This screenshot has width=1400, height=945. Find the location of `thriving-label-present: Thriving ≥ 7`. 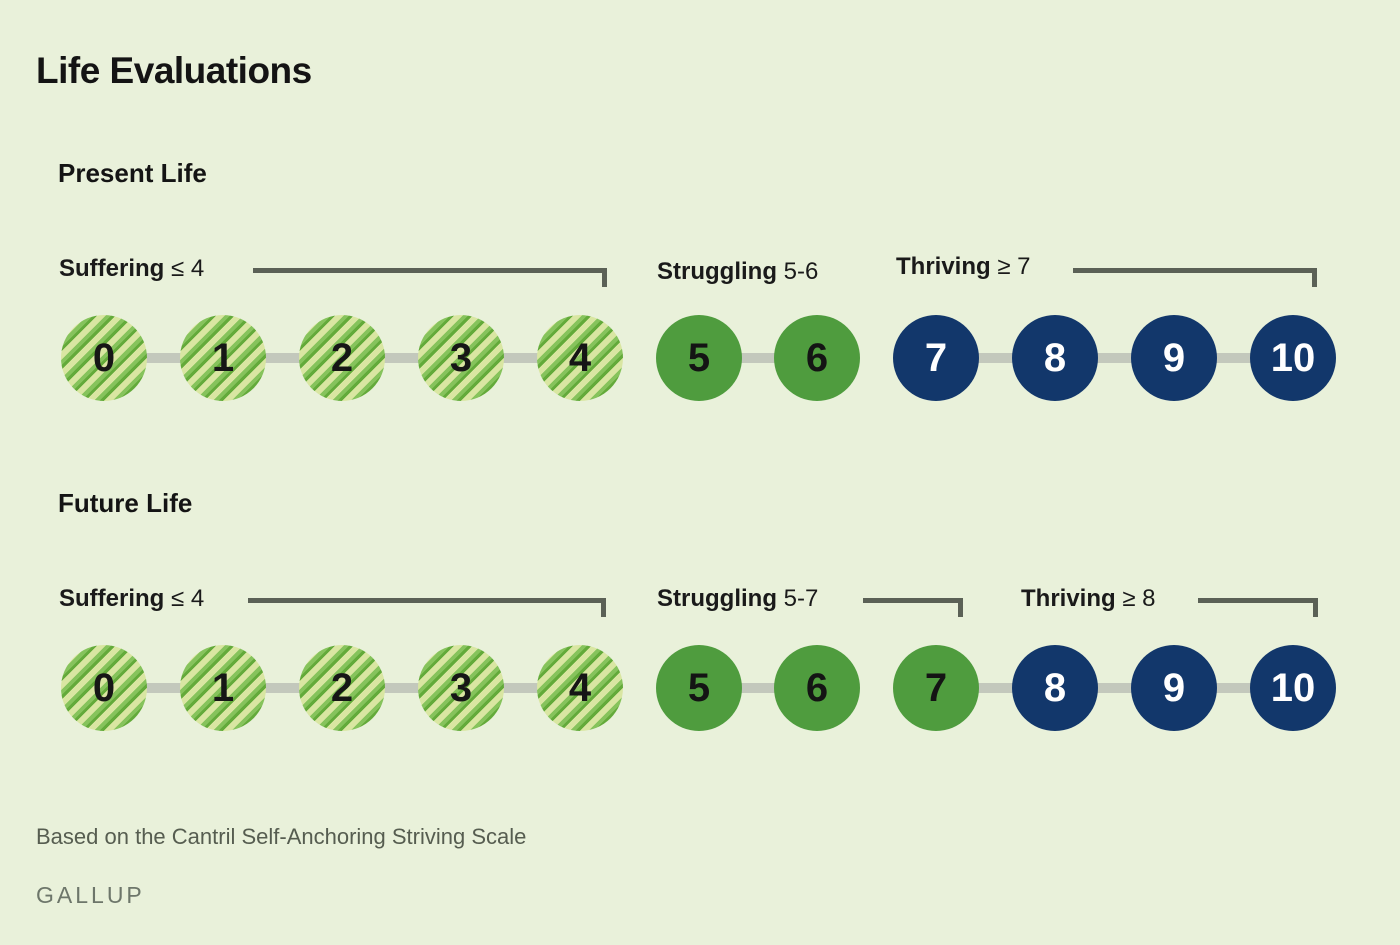

thriving-label-present: Thriving ≥ 7 is located at coordinates (963, 267).